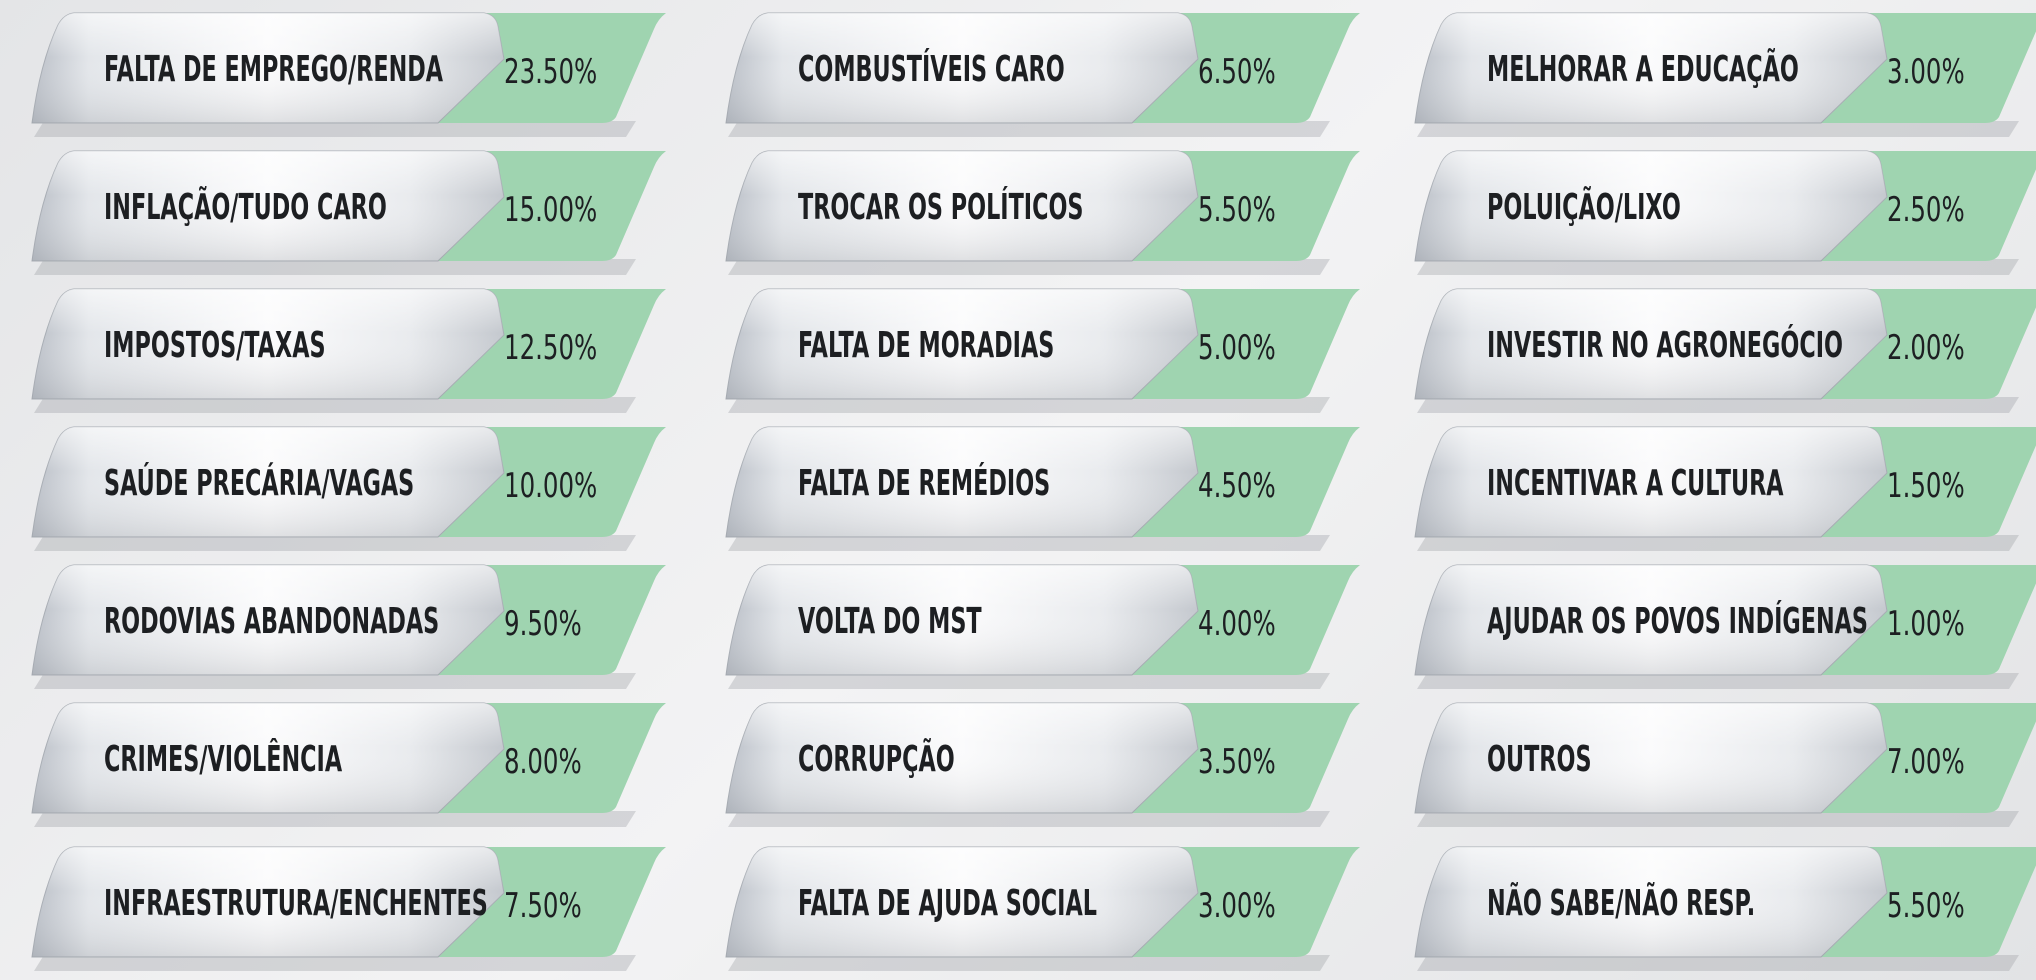 The image size is (2036, 980). I want to click on item-value: 1.00%, so click(1926, 623).